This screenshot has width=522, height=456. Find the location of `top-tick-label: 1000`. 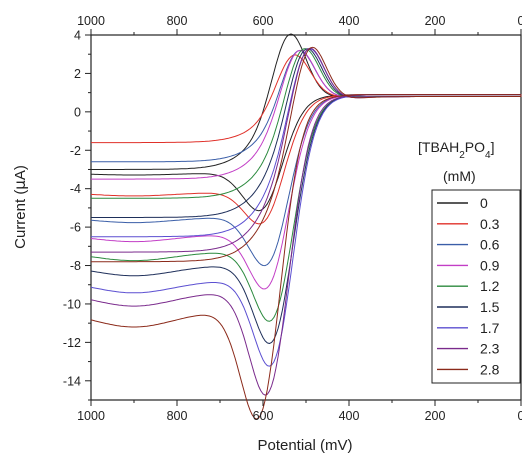

top-tick-label: 1000 is located at coordinates (91, 21).